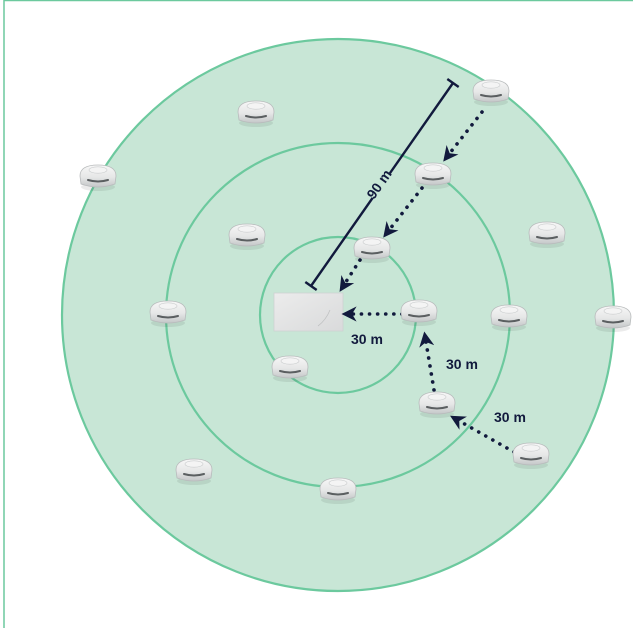 The image size is (633, 628). I want to click on hub-icon, so click(308, 312).